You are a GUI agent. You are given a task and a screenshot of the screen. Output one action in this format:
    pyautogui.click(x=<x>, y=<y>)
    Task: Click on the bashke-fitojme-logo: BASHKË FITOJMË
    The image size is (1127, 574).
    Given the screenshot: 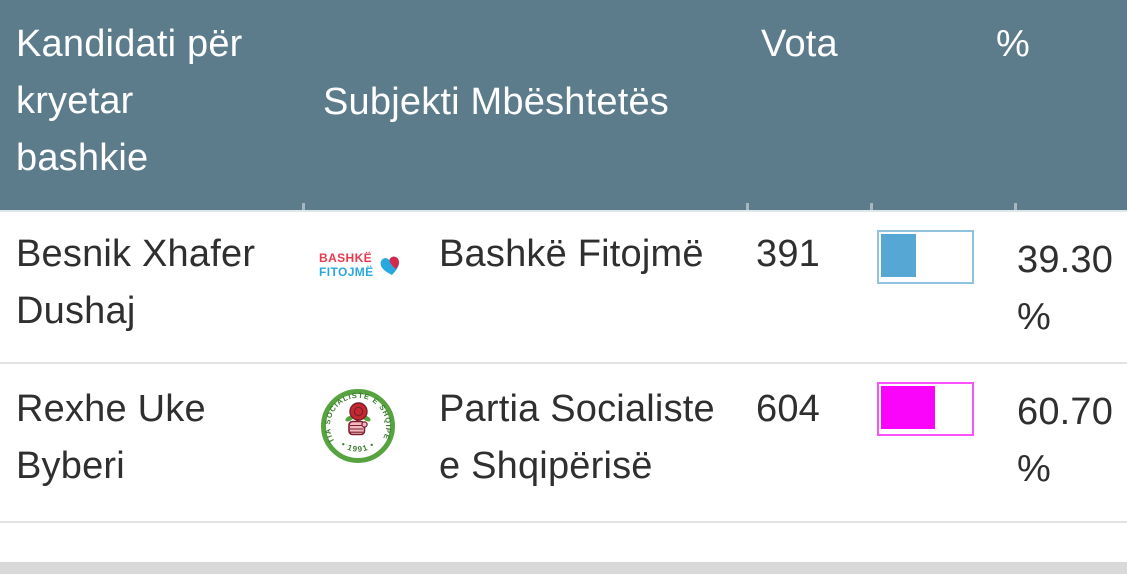 What is the action you would take?
    pyautogui.click(x=361, y=265)
    